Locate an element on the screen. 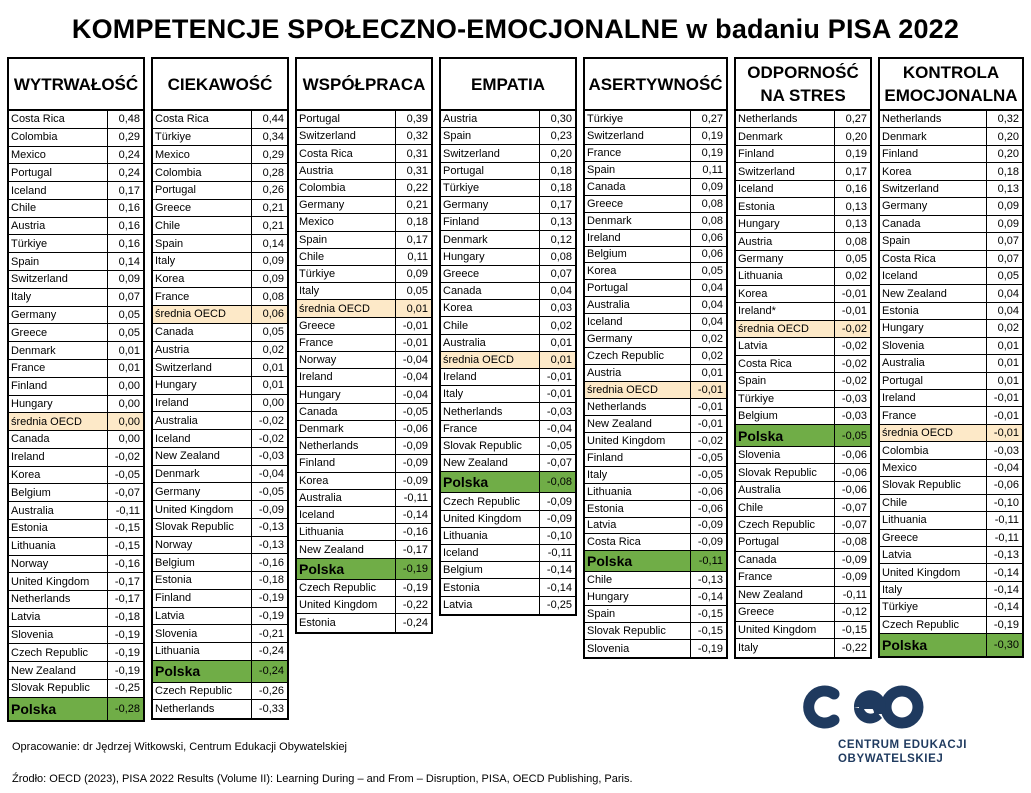  table-row: Denmark 0,01 is located at coordinates (76, 351).